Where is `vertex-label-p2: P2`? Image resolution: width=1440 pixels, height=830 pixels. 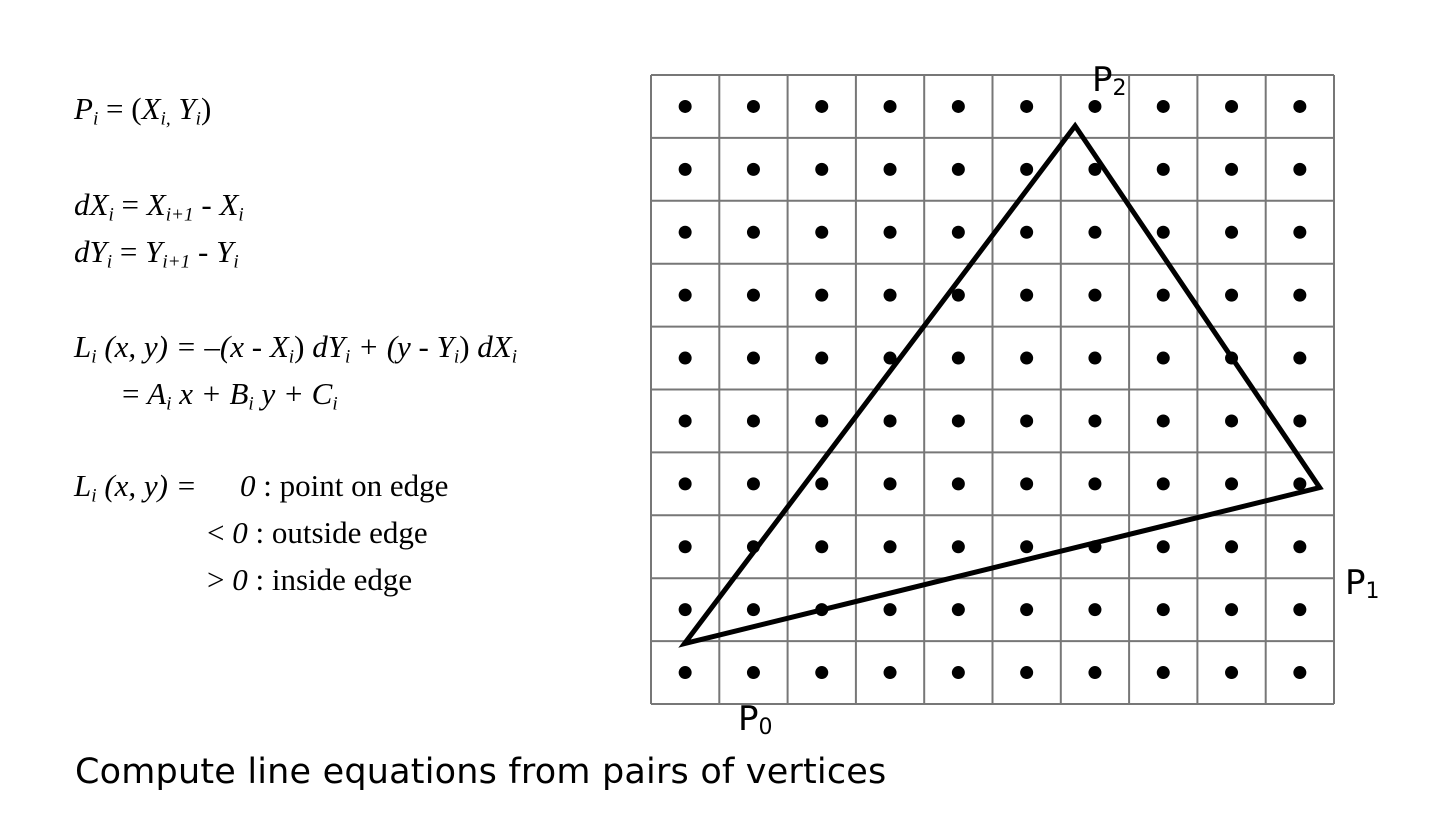
vertex-label-p2: P2 is located at coordinates (1109, 80).